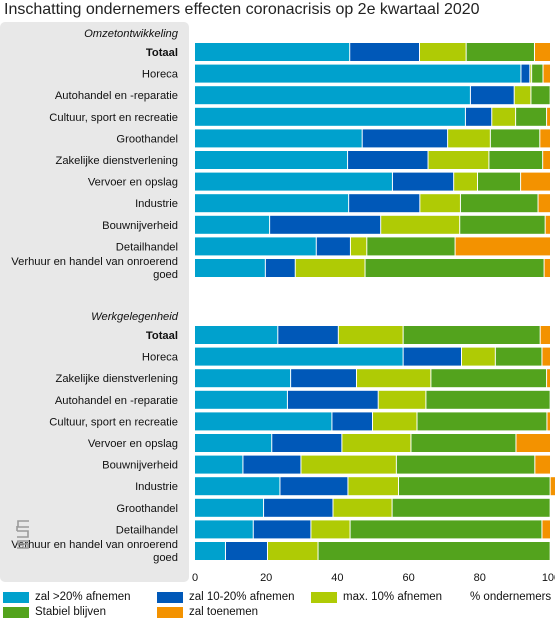 The height and width of the screenshot is (621, 555). I want to click on x-tick-label: 20, so click(266, 578).